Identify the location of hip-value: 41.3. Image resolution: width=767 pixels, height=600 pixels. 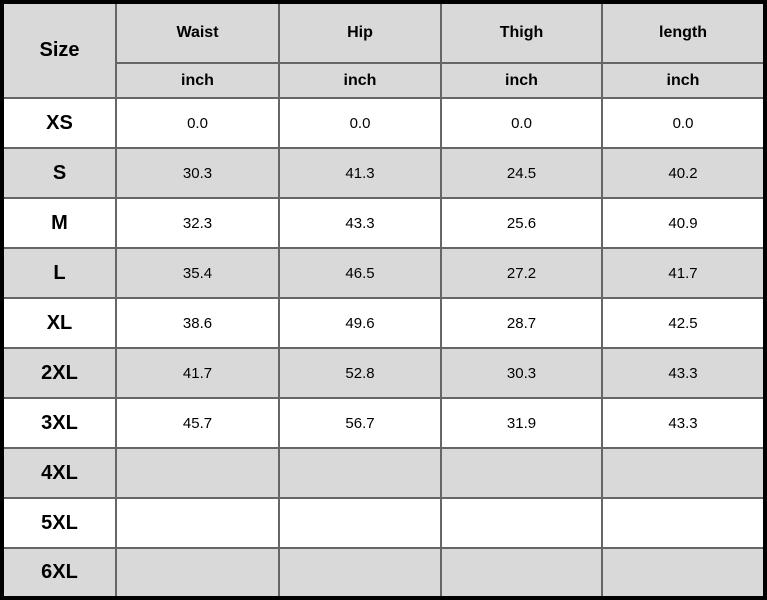
(360, 173).